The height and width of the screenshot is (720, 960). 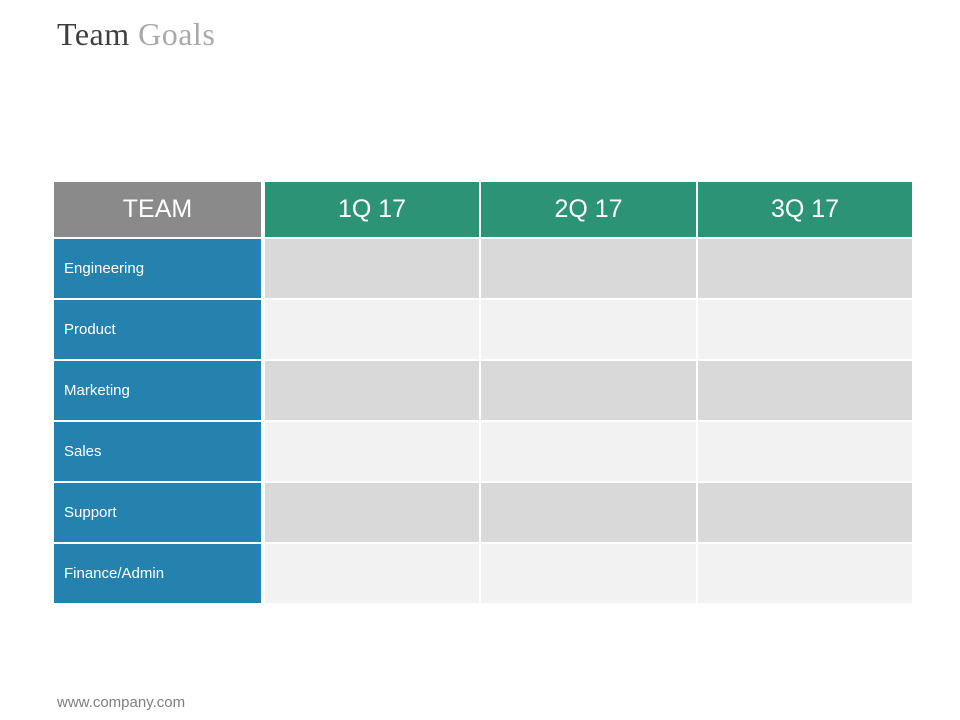 I want to click on table-row: Finance/Admin, so click(x=483, y=573).